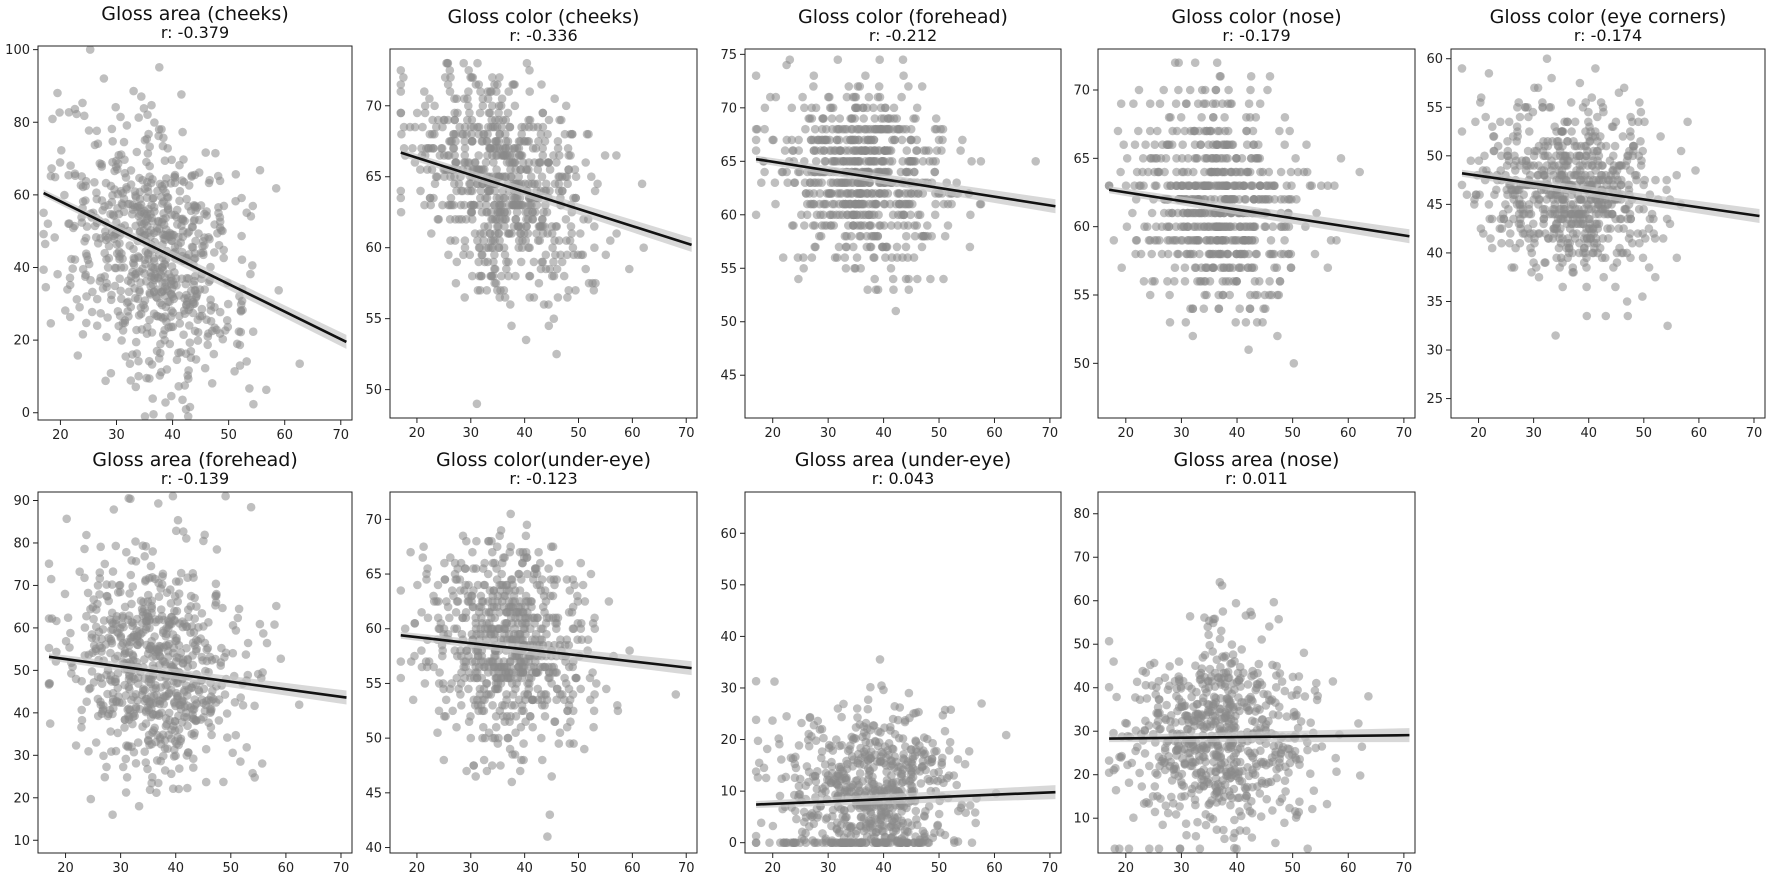  I want to click on y-tick-label: 75, so click(728, 55).